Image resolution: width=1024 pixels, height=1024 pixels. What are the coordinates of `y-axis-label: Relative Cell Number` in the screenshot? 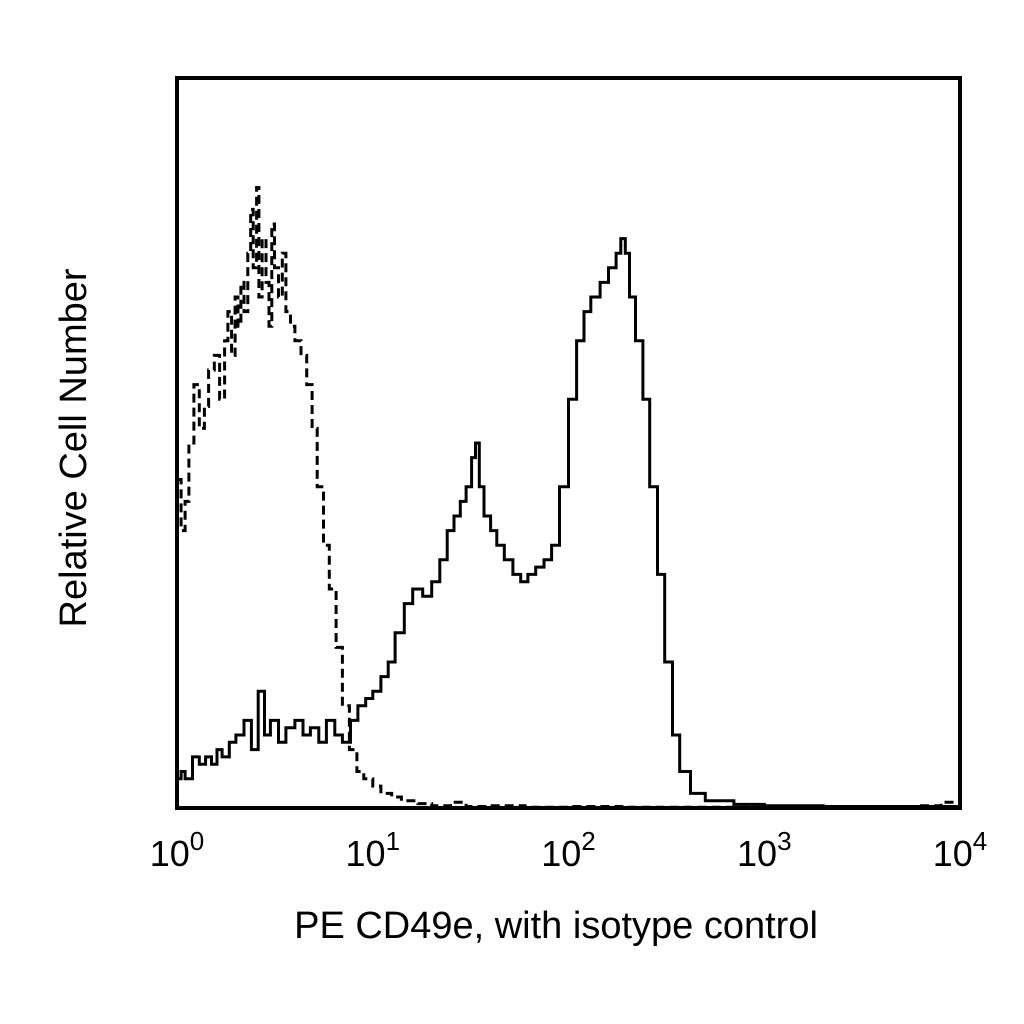 It's located at (74, 447).